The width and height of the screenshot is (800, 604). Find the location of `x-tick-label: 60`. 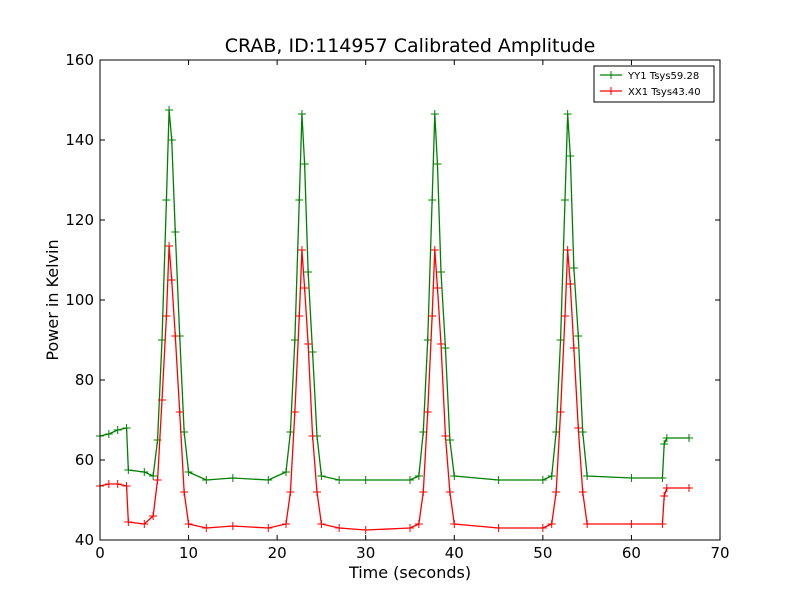

x-tick-label: 60 is located at coordinates (631, 553).